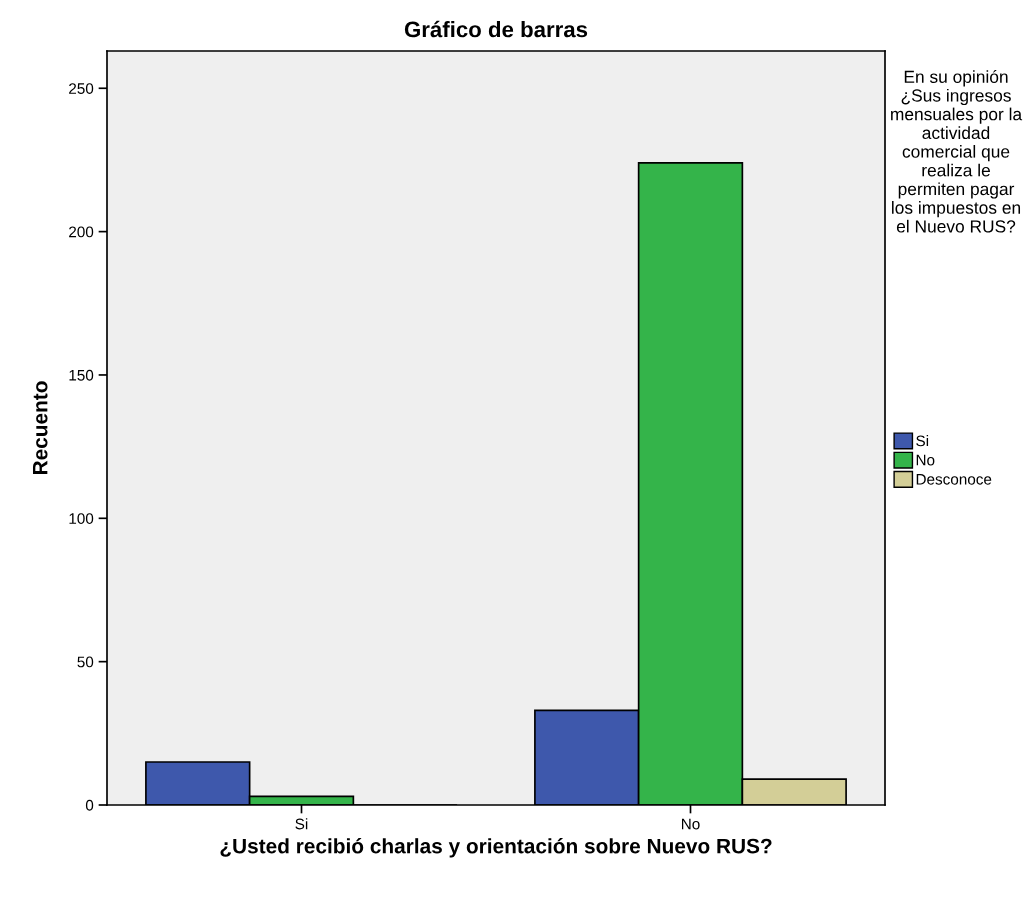  What do you see at coordinates (496, 29) in the screenshot?
I see `chart-title: Gráfico de barras` at bounding box center [496, 29].